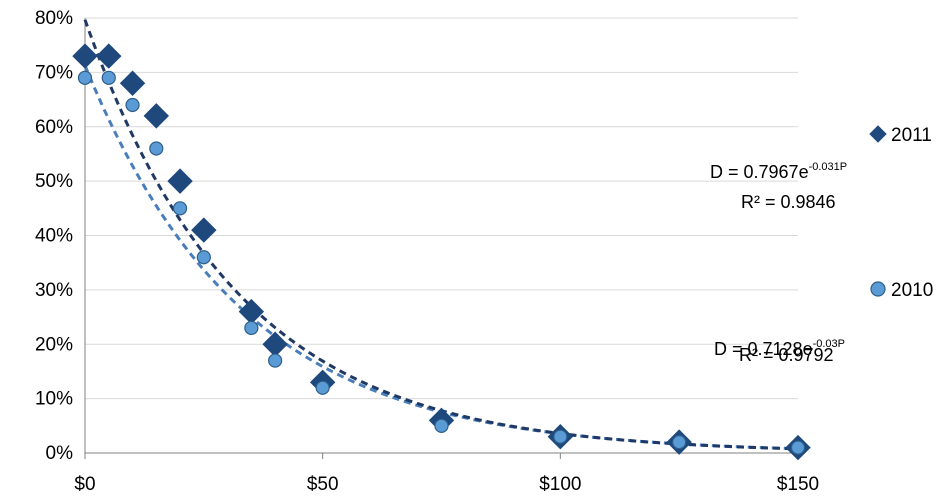 The image size is (949, 500). Describe the element at coordinates (798, 484) in the screenshot. I see `x-tick-label: $150` at that location.